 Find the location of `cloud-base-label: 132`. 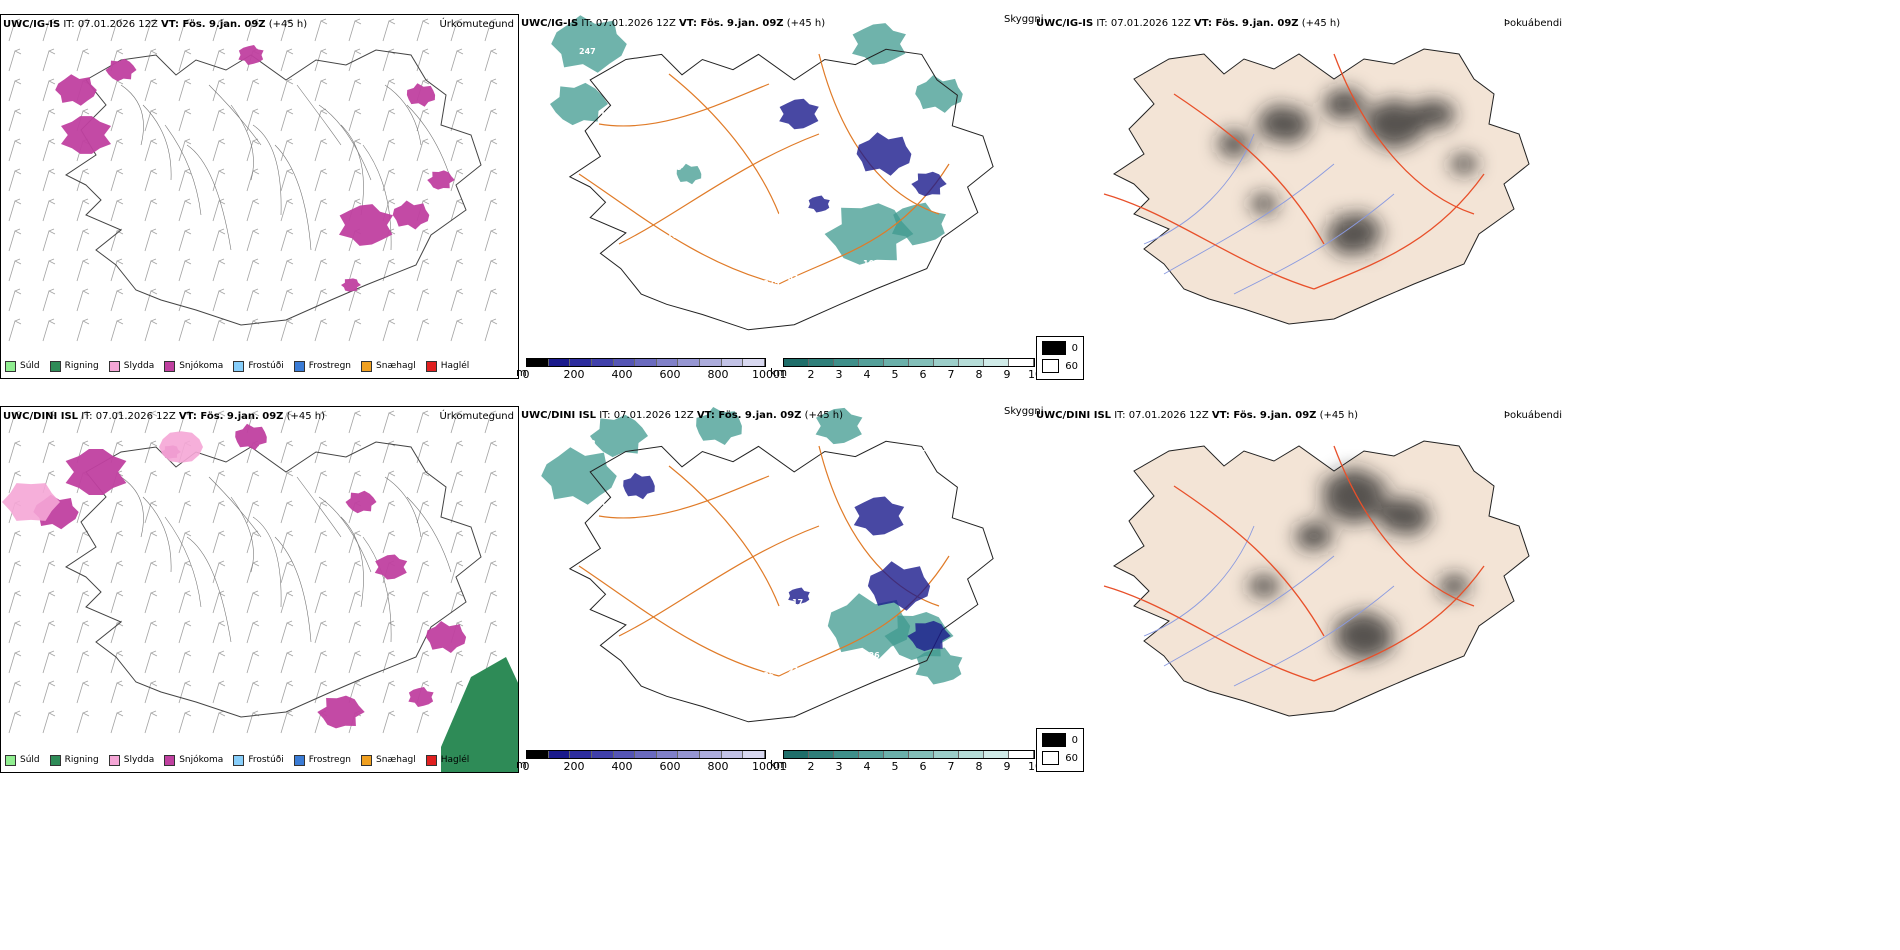

cloud-base-label: 132 is located at coordinates (587, 443).